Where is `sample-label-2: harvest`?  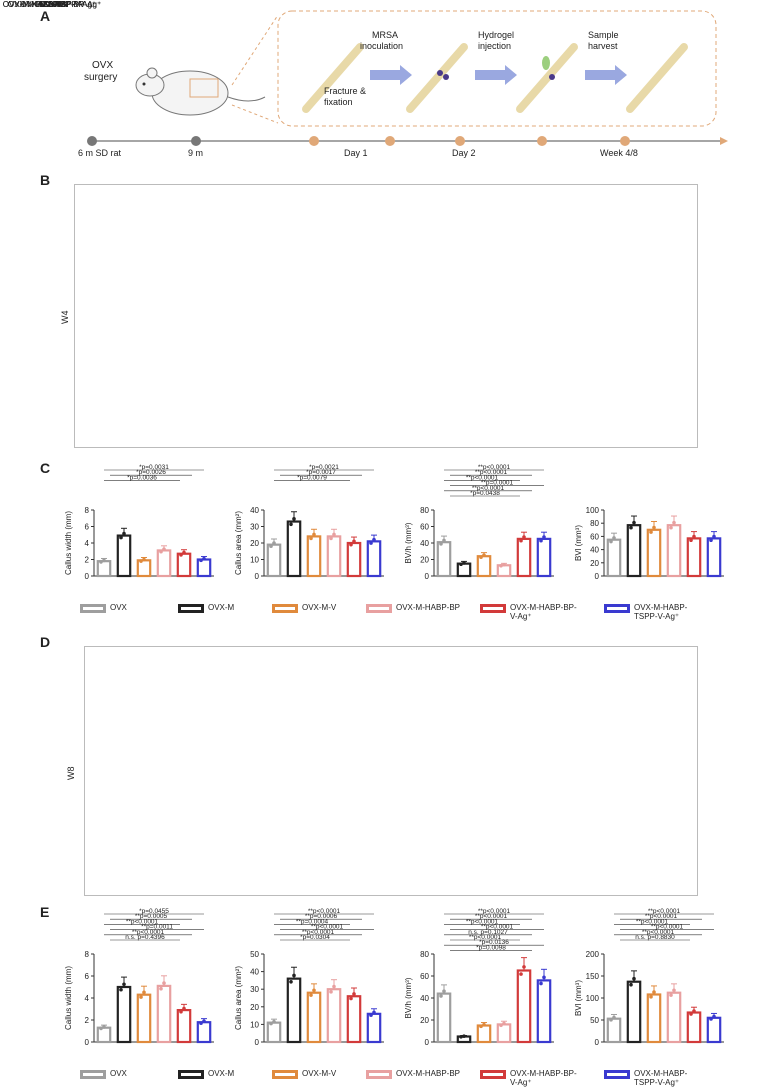
sample-label-2: harvest is located at coordinates (603, 46).